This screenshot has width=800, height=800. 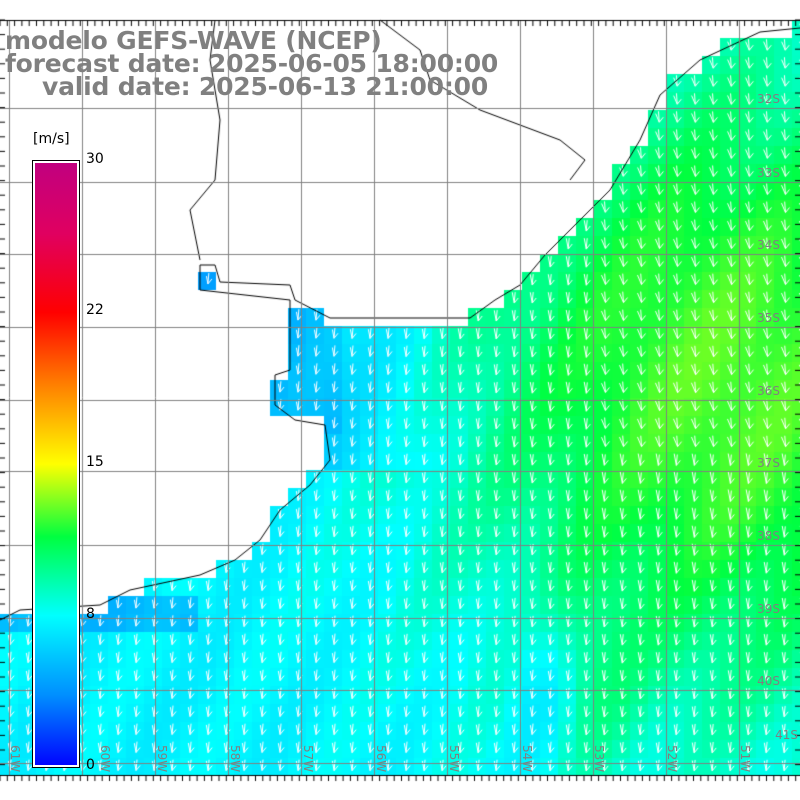 What do you see at coordinates (235, 759) in the screenshot?
I see `lon-label: 58W` at bounding box center [235, 759].